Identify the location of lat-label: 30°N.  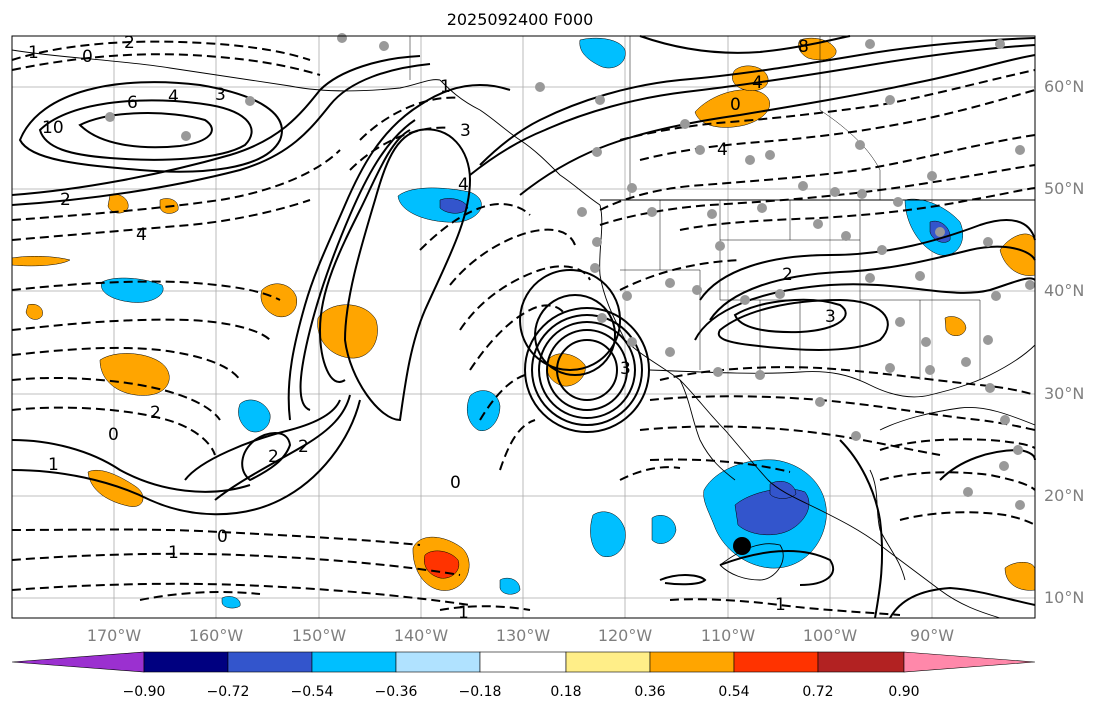
(1064, 393).